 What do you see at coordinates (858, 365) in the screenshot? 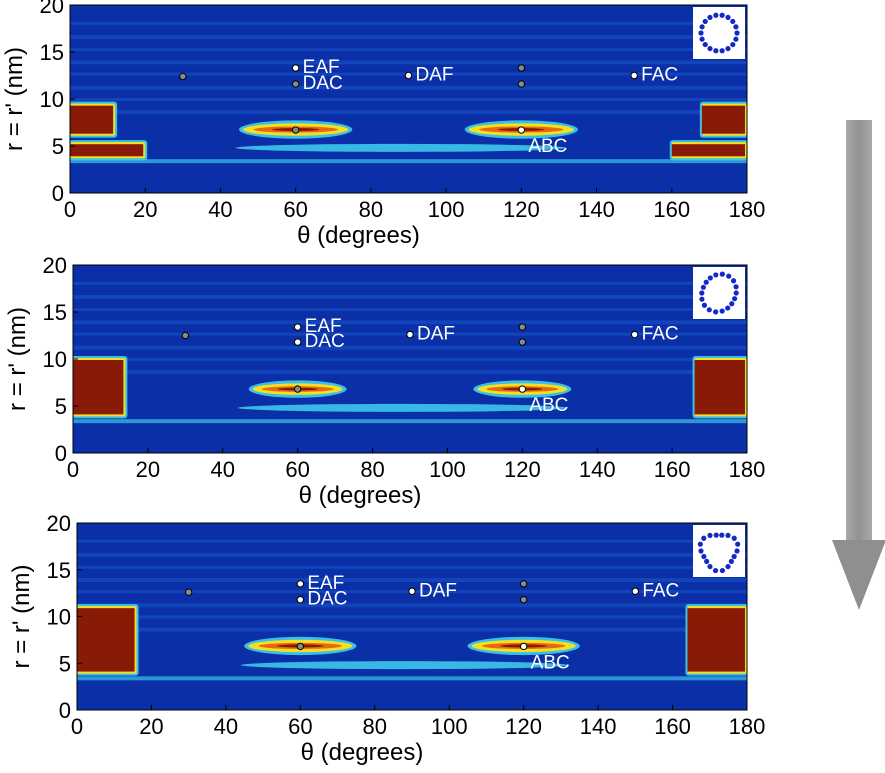
I see `down-arrow-icon` at bounding box center [858, 365].